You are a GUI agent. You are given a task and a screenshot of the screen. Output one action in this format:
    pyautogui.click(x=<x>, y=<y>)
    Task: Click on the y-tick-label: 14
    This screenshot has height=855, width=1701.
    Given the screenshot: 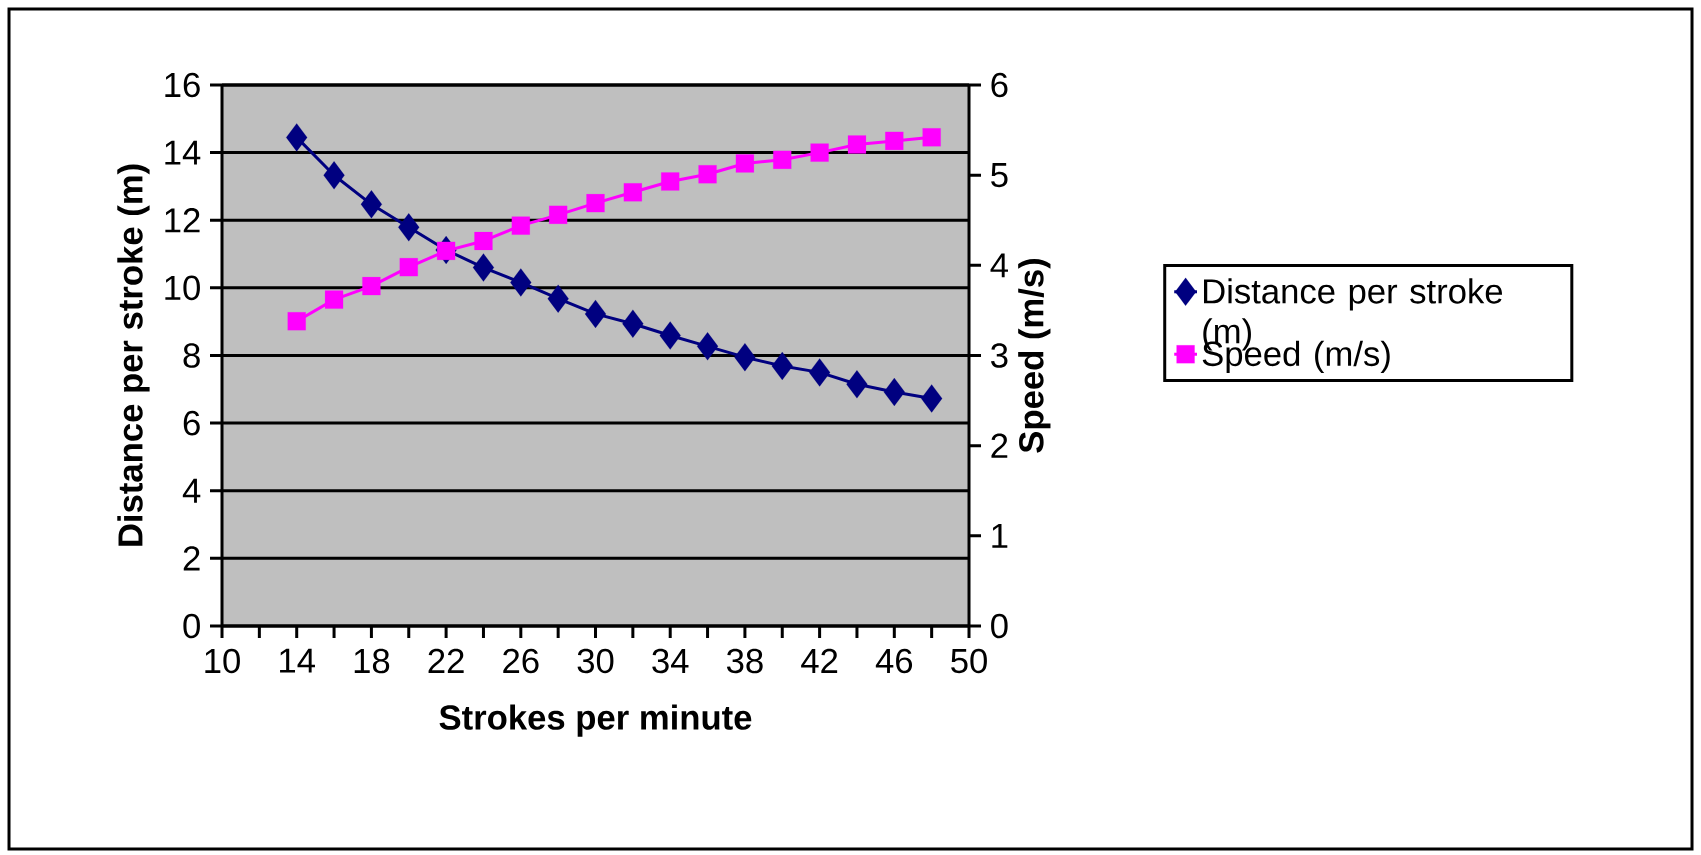 What is the action you would take?
    pyautogui.click(x=183, y=152)
    